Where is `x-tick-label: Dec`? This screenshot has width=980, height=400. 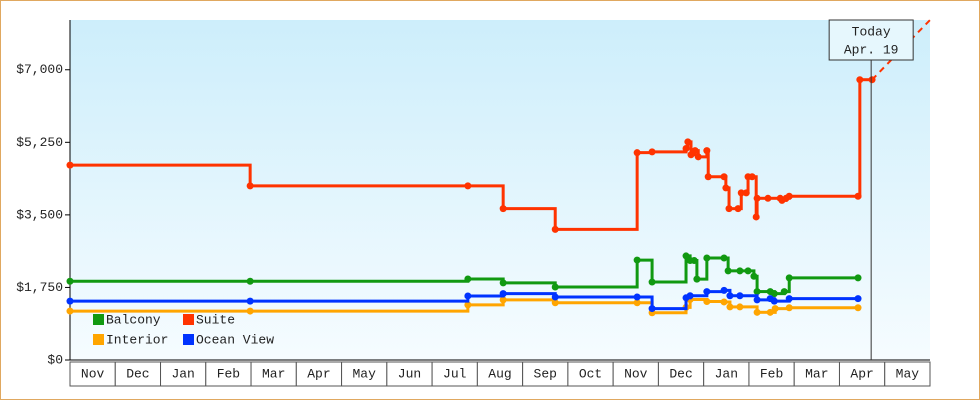 x-tick-label: Dec is located at coordinates (680, 373).